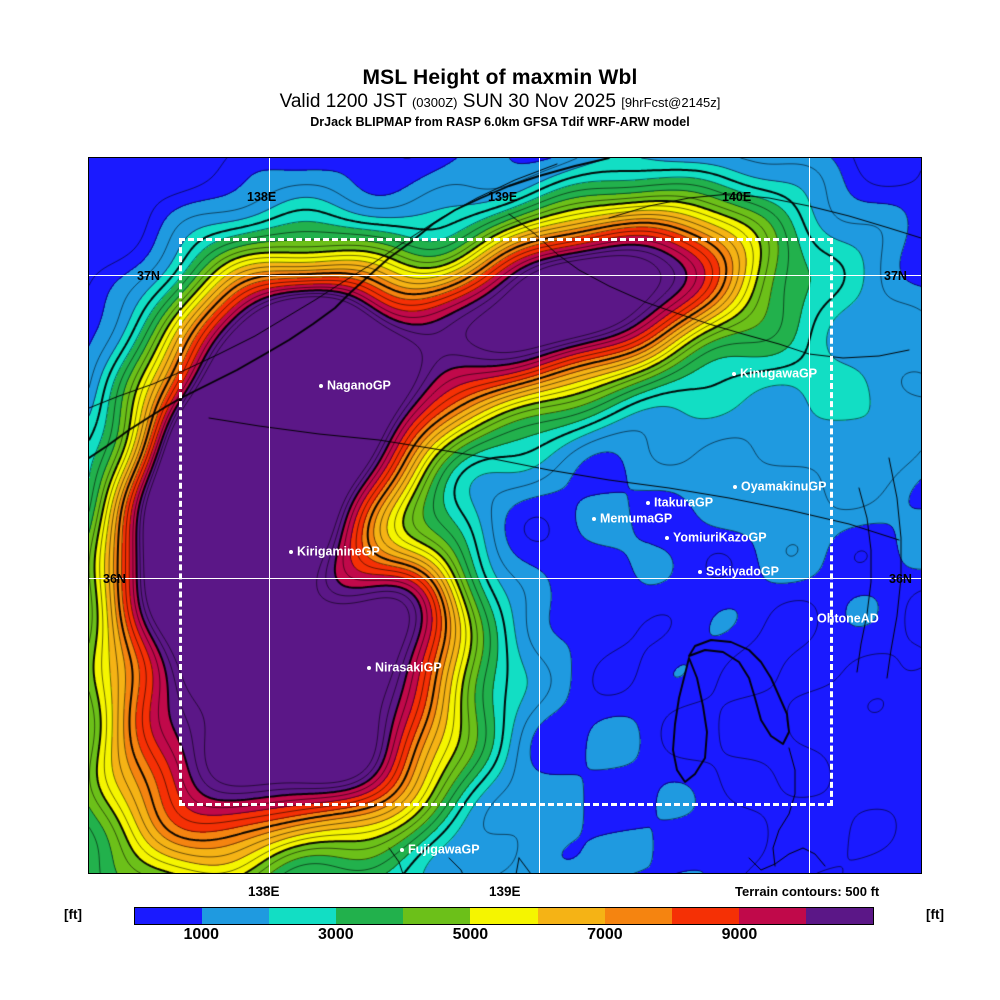 The height and width of the screenshot is (1000, 1000). I want to click on station-label: ItakuraGP, so click(684, 502).